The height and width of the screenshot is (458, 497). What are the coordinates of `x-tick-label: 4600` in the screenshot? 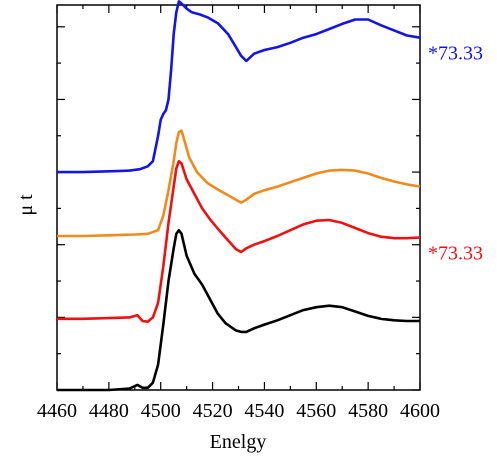 It's located at (420, 411).